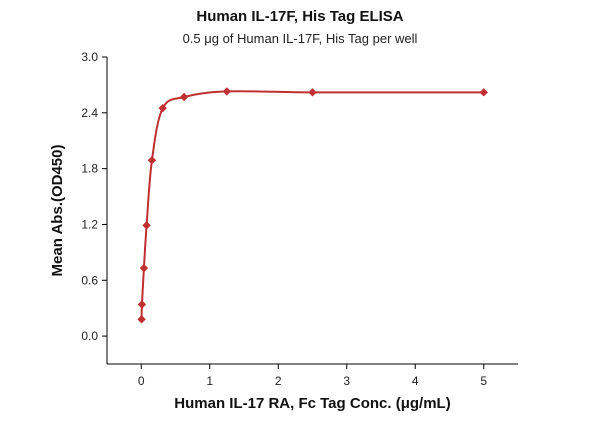 Image resolution: width=600 pixels, height=421 pixels. I want to click on x-tick-label: 3, so click(346, 381).